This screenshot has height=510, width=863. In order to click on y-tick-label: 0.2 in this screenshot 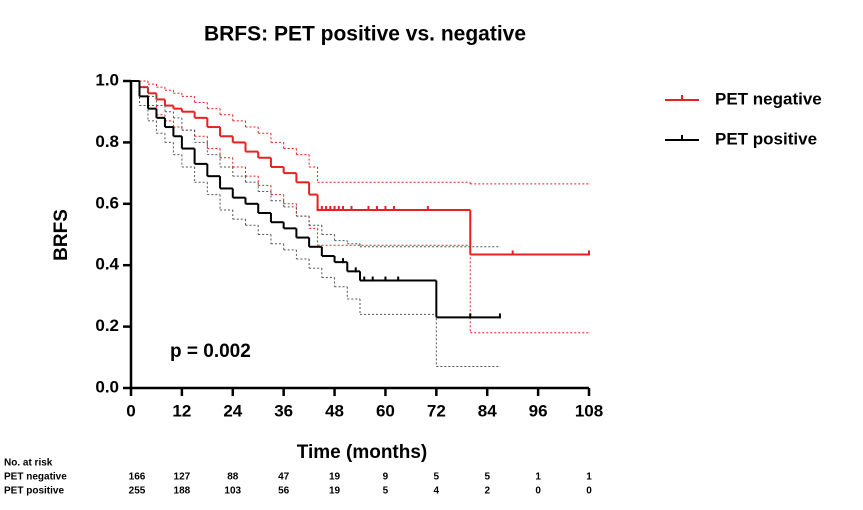, I will do `click(107, 325)`.